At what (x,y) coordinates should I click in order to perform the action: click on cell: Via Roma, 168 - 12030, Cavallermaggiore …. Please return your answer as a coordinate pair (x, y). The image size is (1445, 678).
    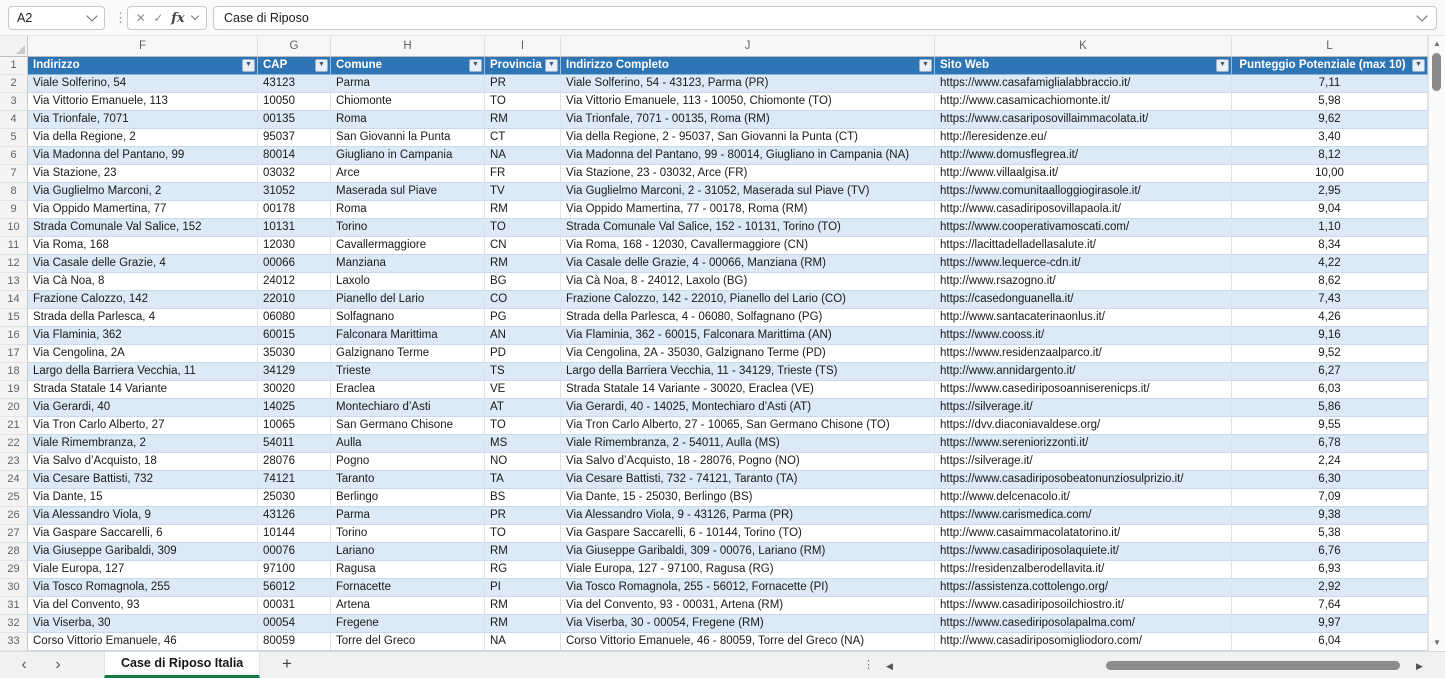
    Looking at the image, I should click on (748, 246).